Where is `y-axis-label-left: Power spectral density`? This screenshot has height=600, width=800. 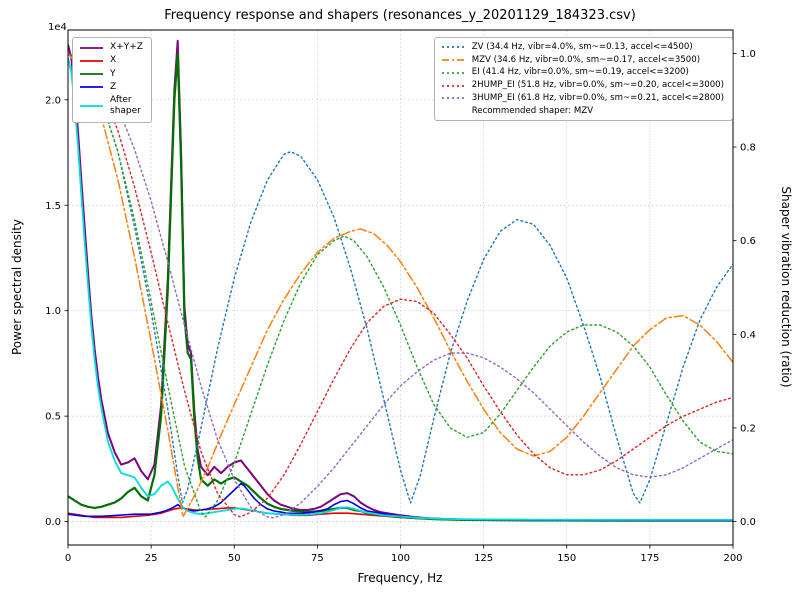 y-axis-label-left: Power spectral density is located at coordinates (17, 287).